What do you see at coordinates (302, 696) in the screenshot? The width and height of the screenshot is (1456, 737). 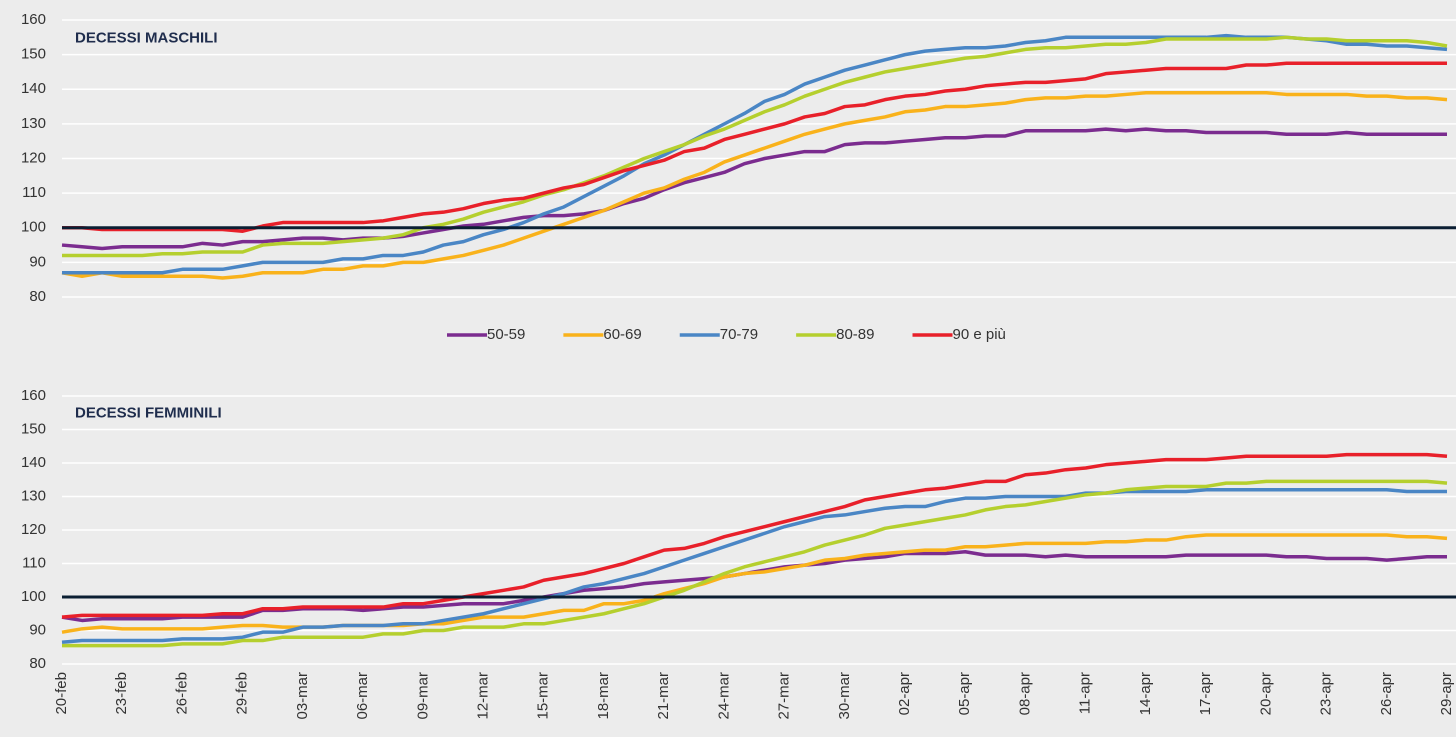 I see `x-tick-label: 03-mar` at bounding box center [302, 696].